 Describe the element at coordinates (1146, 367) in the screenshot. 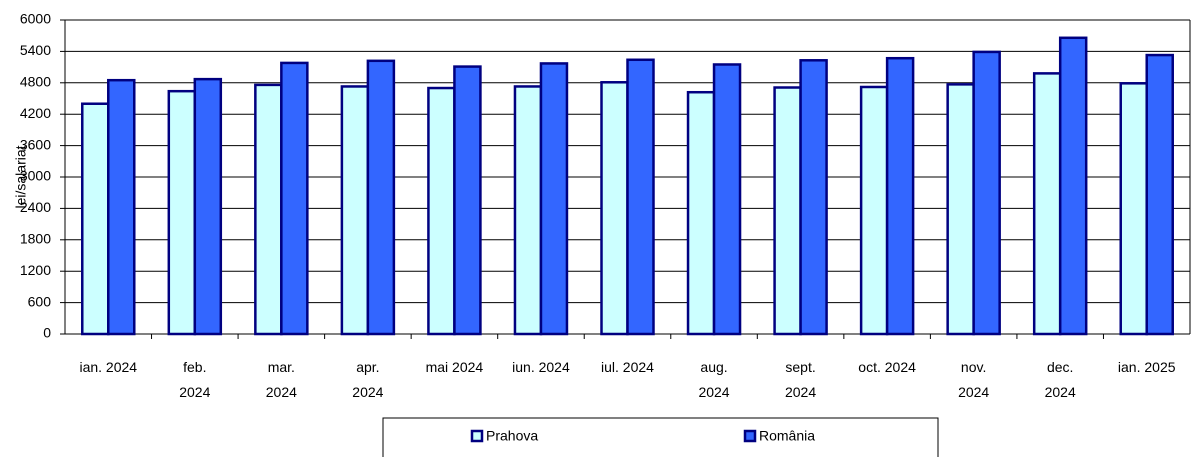

I see `x-tick-label: ian. 2025` at that location.